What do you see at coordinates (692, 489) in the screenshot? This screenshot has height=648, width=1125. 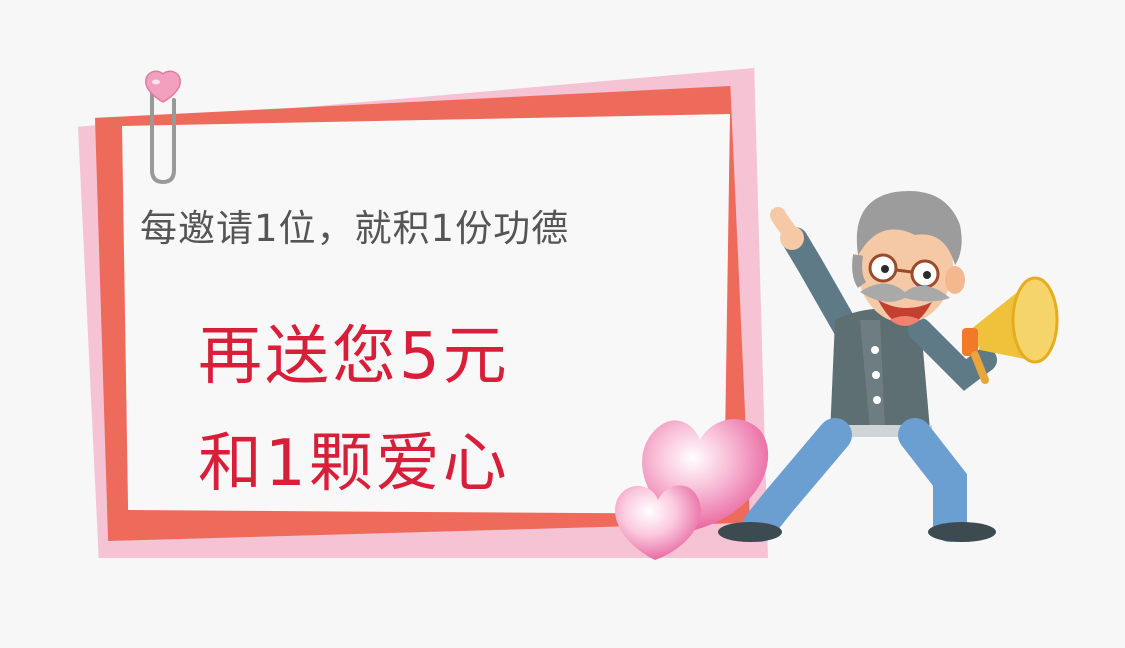 I see `heart-icon` at bounding box center [692, 489].